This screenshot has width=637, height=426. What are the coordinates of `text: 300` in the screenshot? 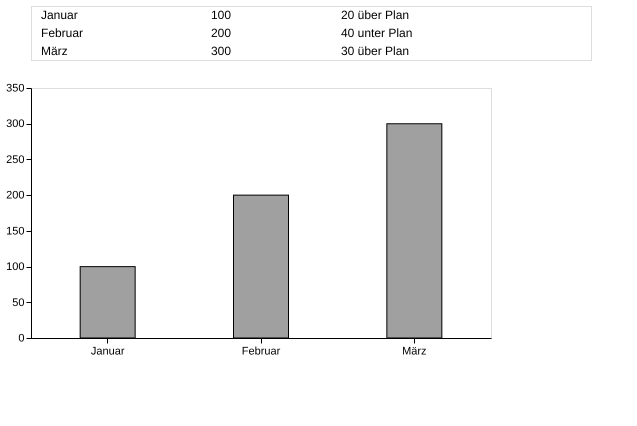 It's located at (221, 51).